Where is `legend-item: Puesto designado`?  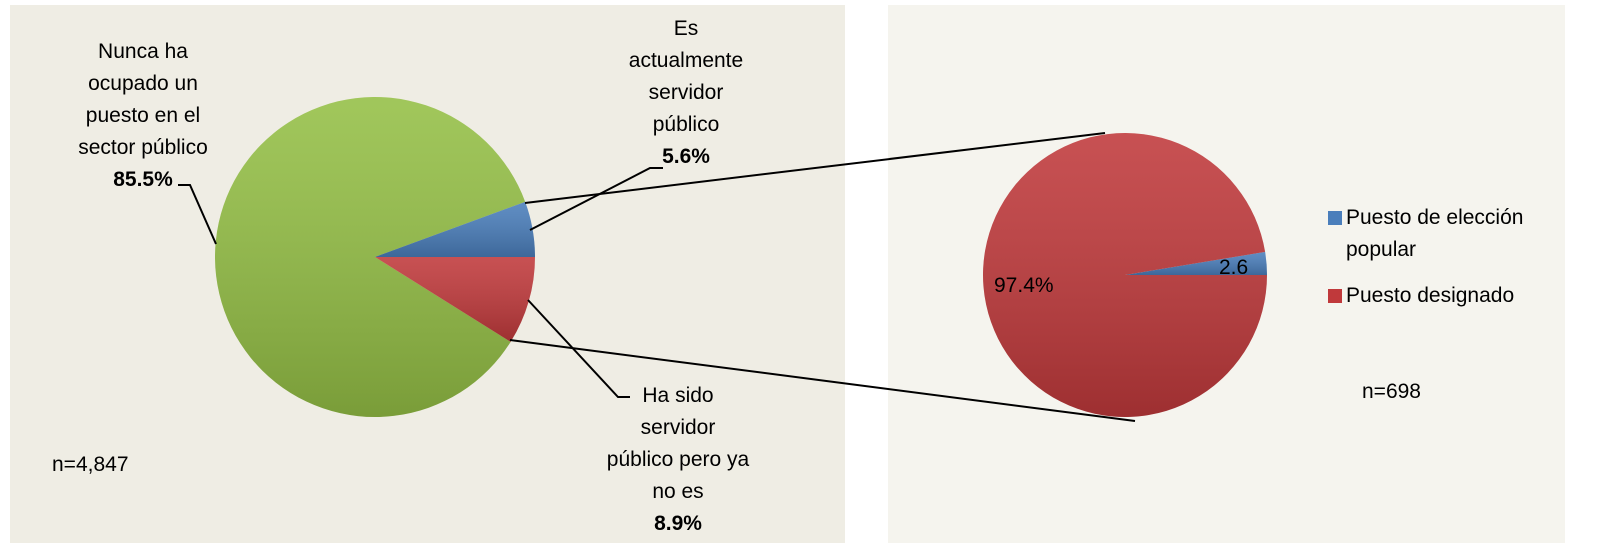 legend-item: Puesto designado is located at coordinates (1438, 296).